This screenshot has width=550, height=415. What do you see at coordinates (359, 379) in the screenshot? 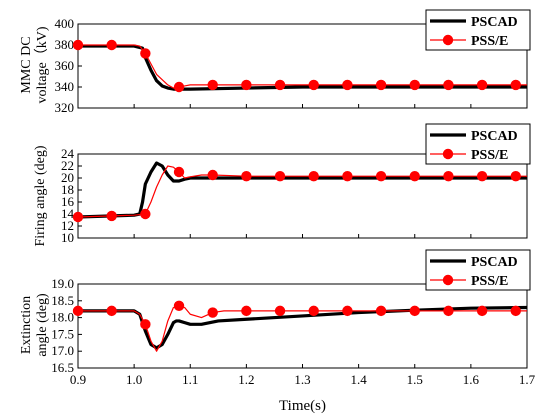
I see `x-tick-label: 1.4` at bounding box center [359, 379].